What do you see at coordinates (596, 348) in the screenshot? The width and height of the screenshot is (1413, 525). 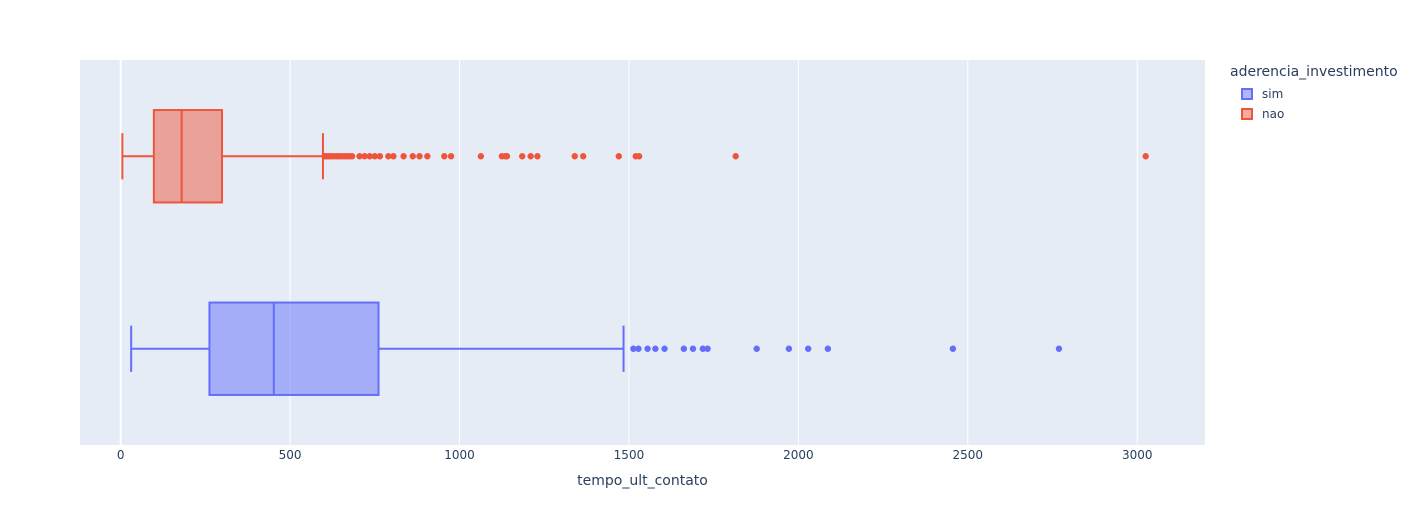 I see `box-trace-sim` at bounding box center [596, 348].